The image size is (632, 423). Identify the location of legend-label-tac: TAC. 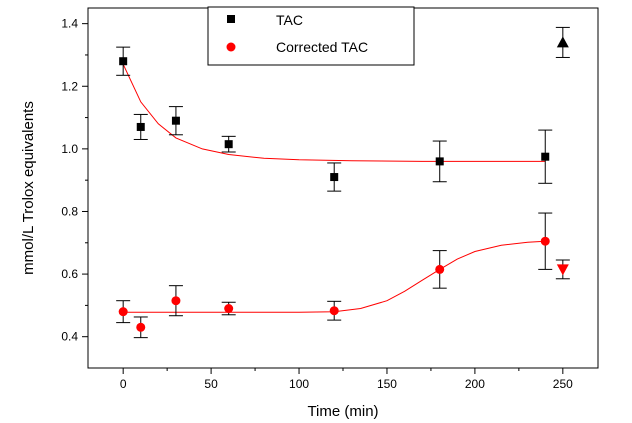
(289, 20).